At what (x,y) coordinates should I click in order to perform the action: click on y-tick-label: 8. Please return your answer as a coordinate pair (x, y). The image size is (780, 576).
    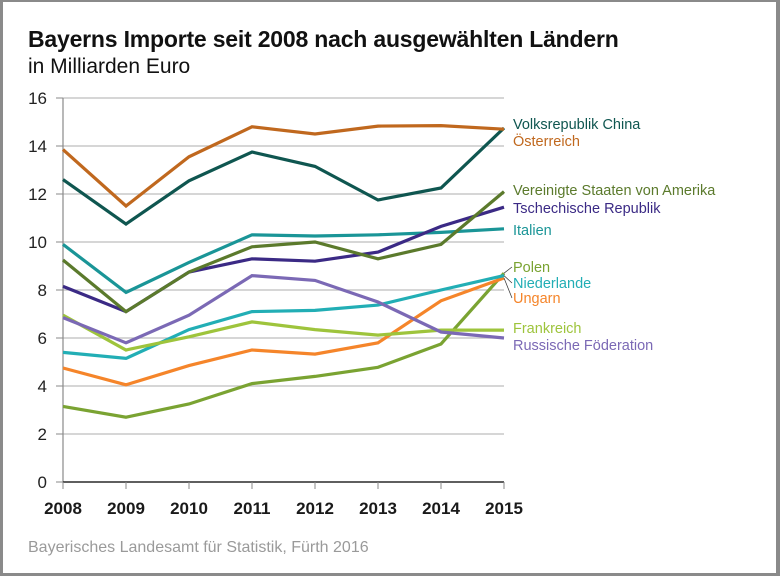
    Looking at the image, I should click on (42, 290).